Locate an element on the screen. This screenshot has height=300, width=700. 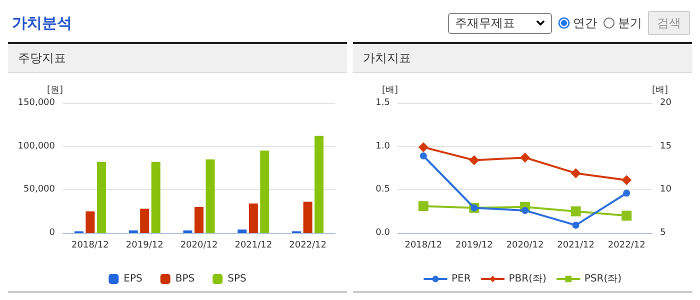
y-tick-label: 150,000 is located at coordinates (37, 103).